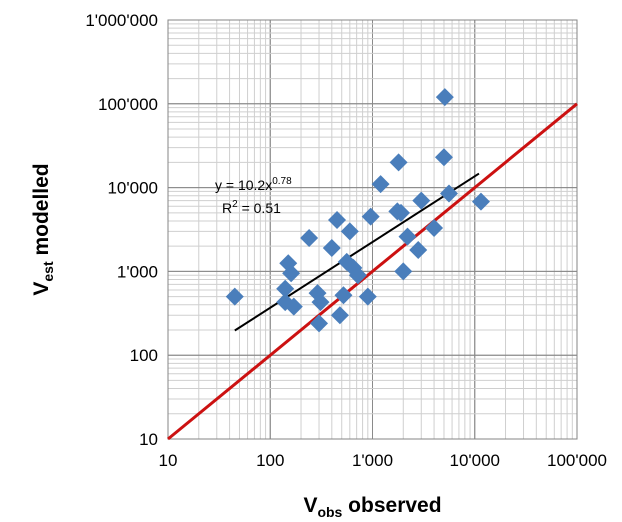 This screenshot has width=622, height=522. Describe the element at coordinates (474, 460) in the screenshot. I see `x-tick-label: 10'000` at that location.